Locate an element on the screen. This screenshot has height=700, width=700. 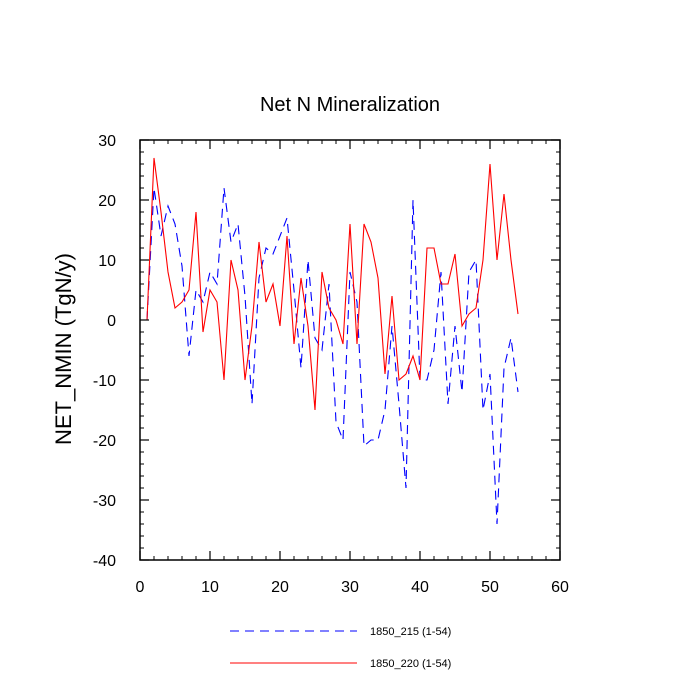
y-axis-label: NET_NMIN (TgN/y) is located at coordinates (63, 349).